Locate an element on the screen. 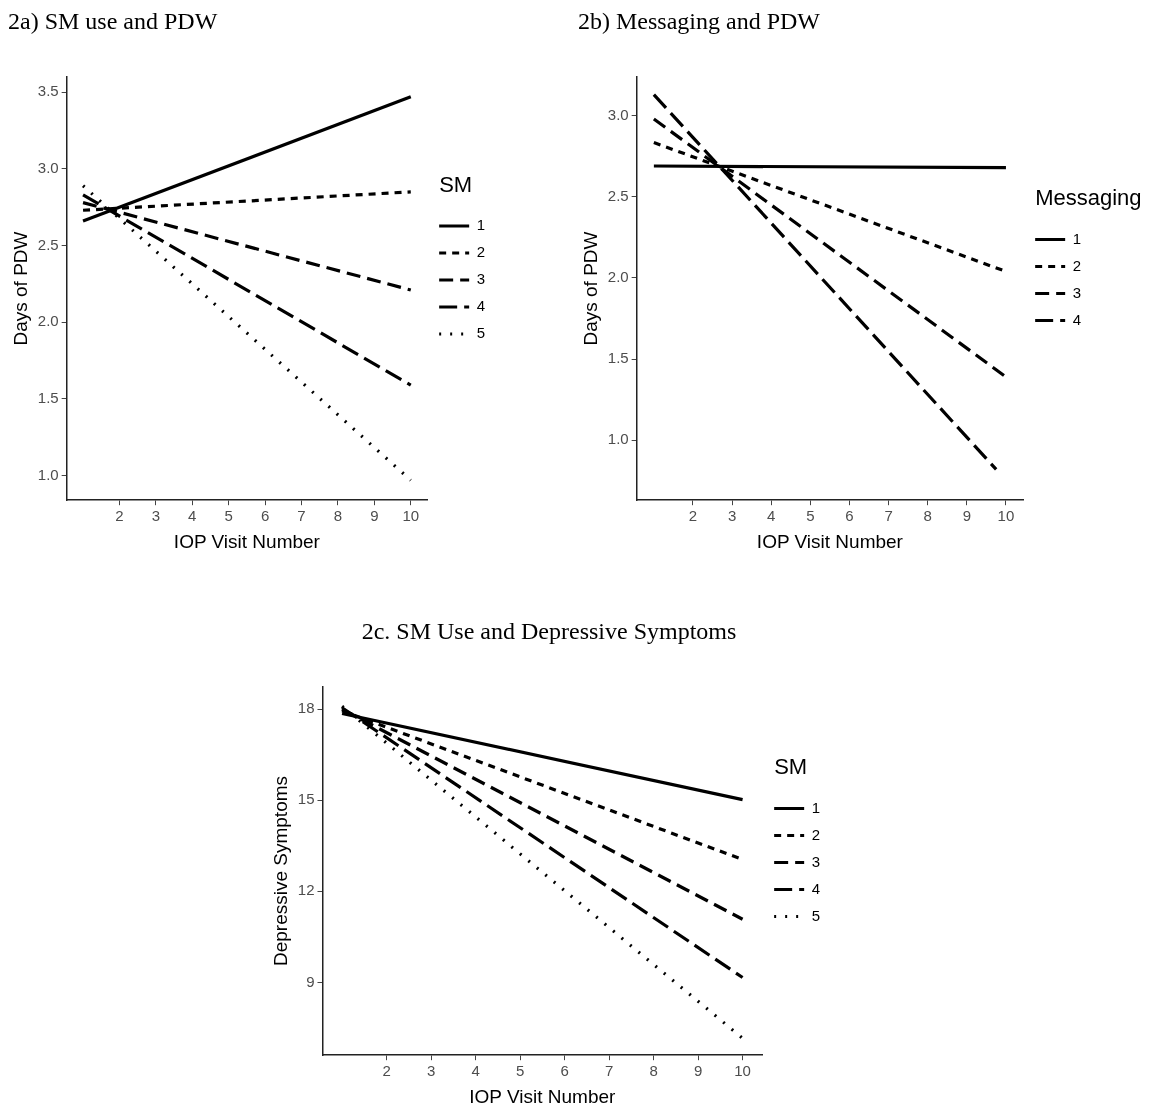  chart-title: 2c. SM Use and Depressive Symptoms is located at coordinates (549, 630).